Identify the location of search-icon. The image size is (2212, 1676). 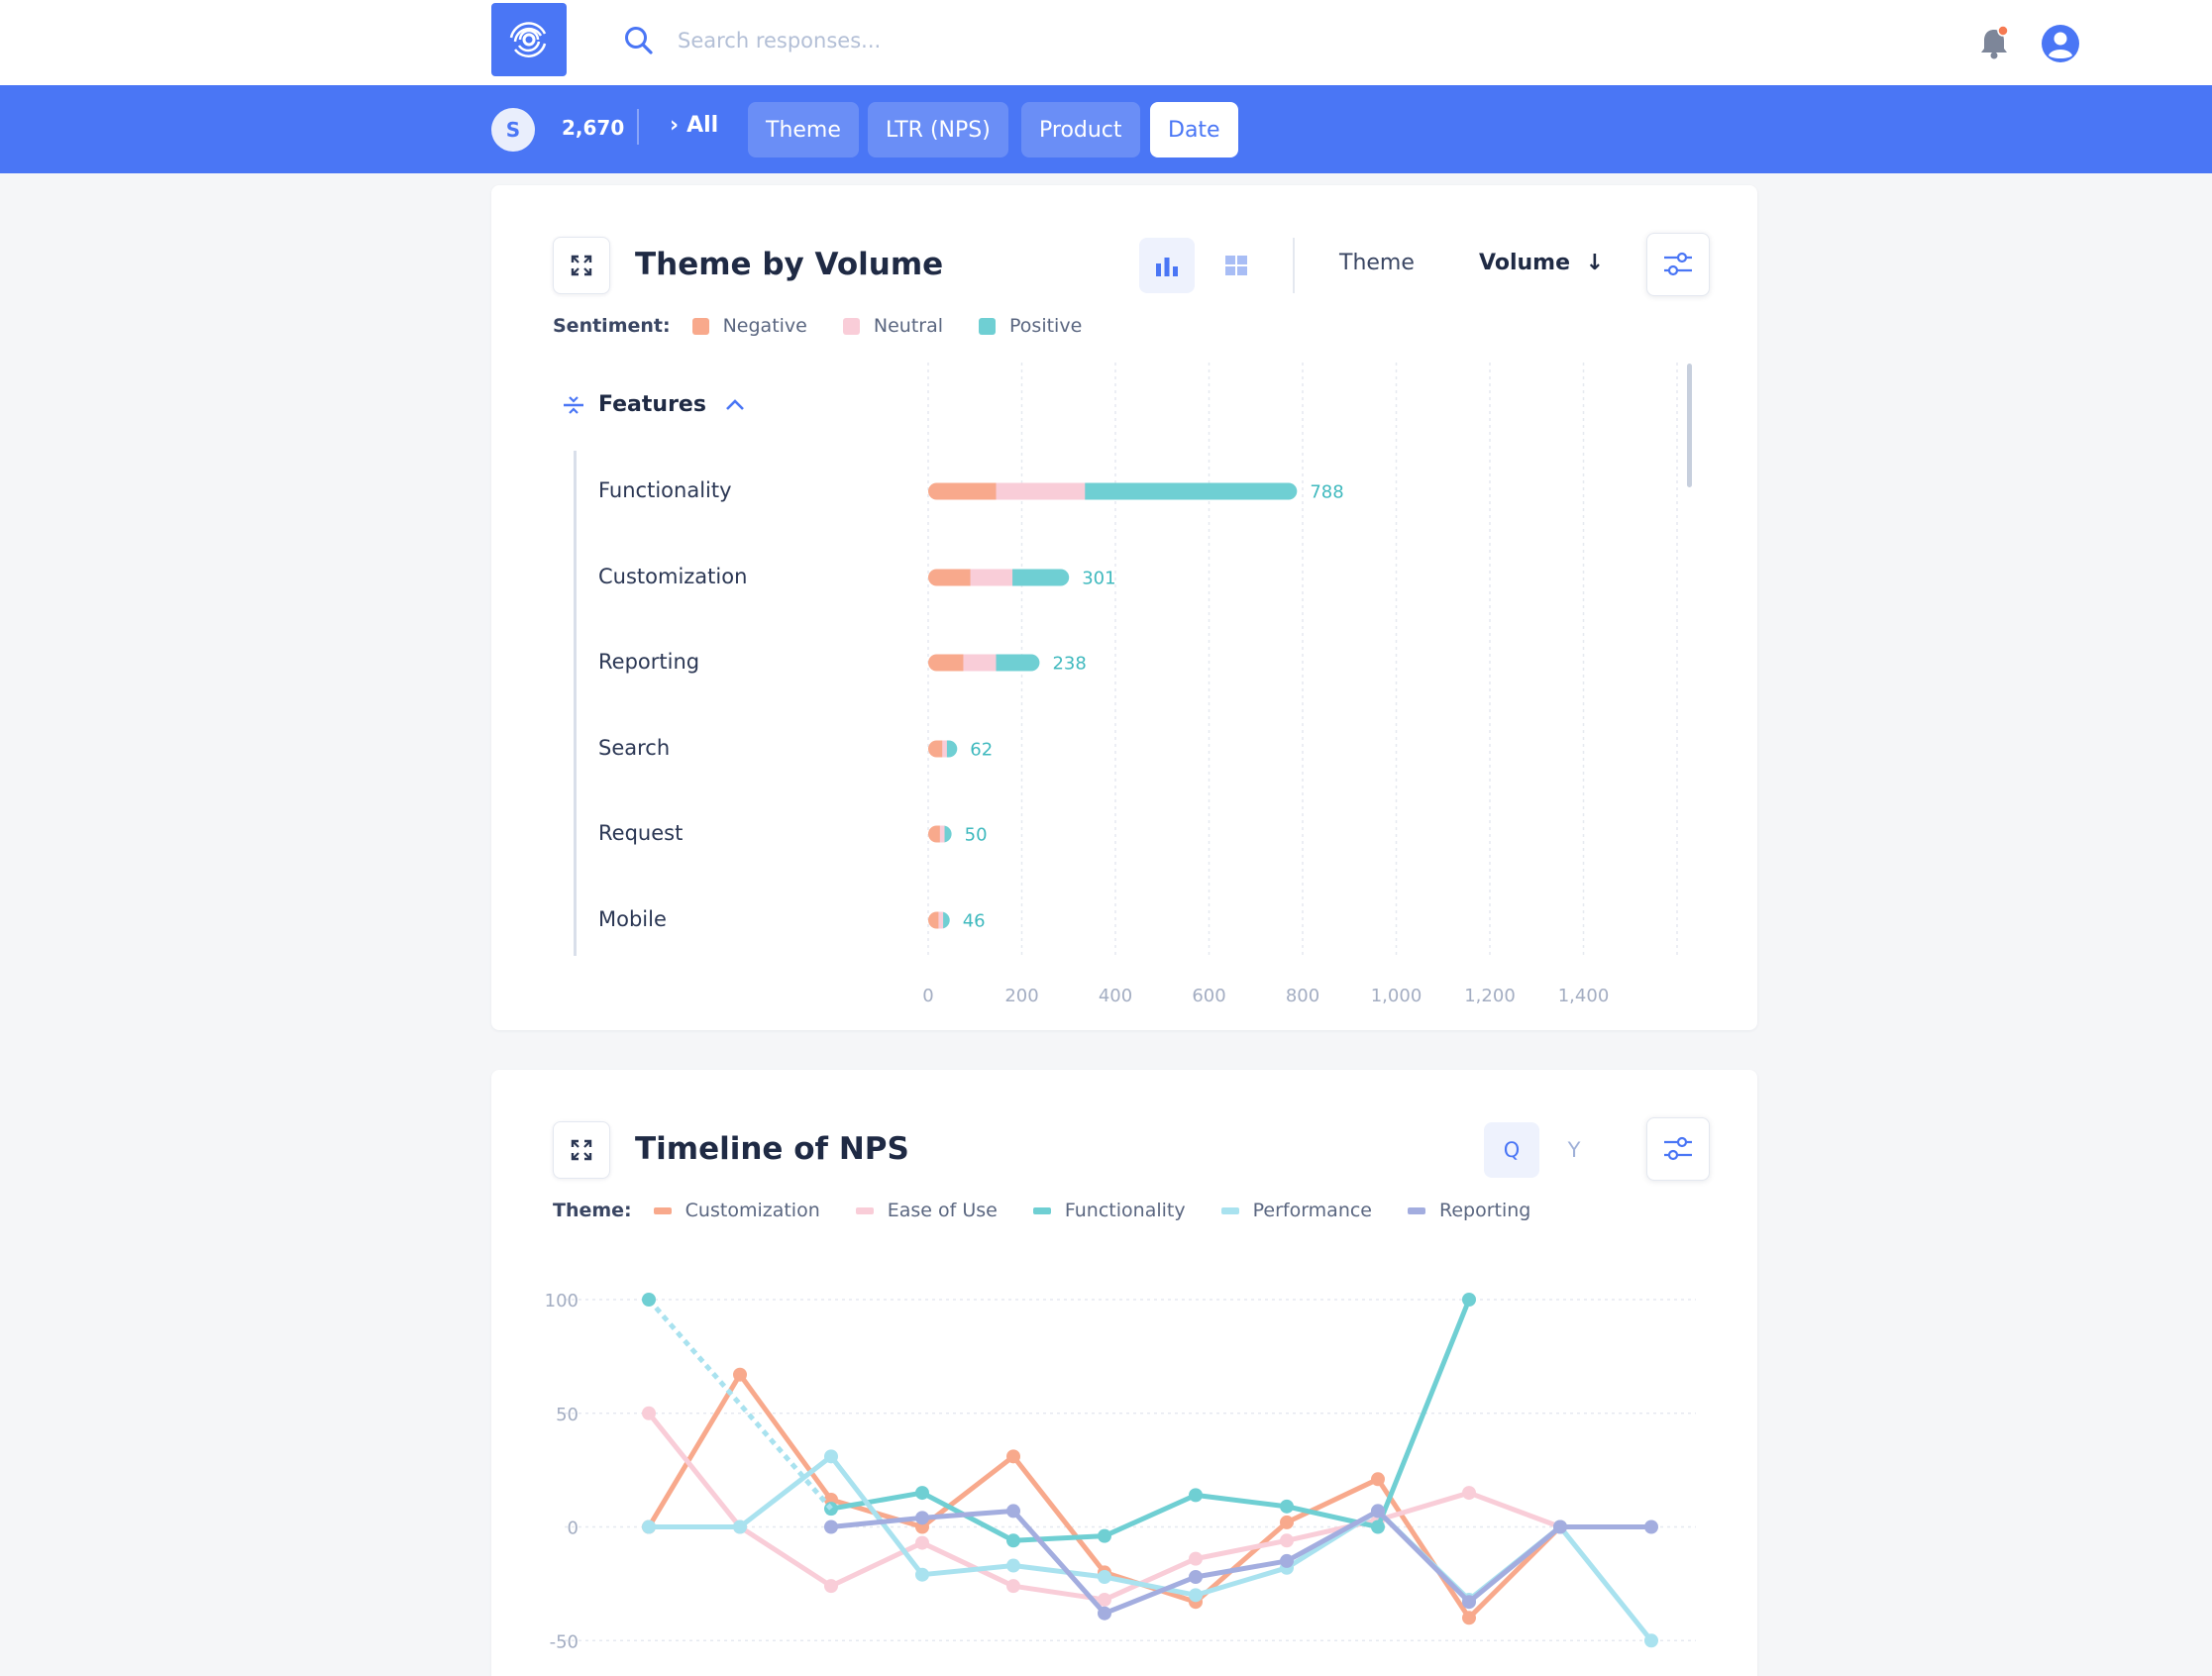
(639, 40).